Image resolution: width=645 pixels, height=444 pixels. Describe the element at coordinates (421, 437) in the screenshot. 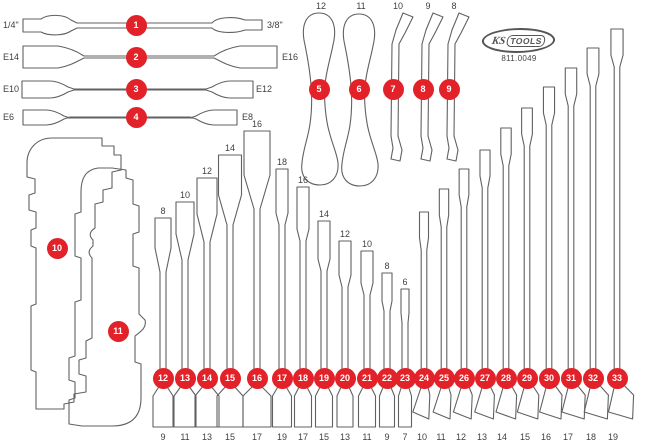

I see `wrench-bottom-size-label-24: 10` at that location.